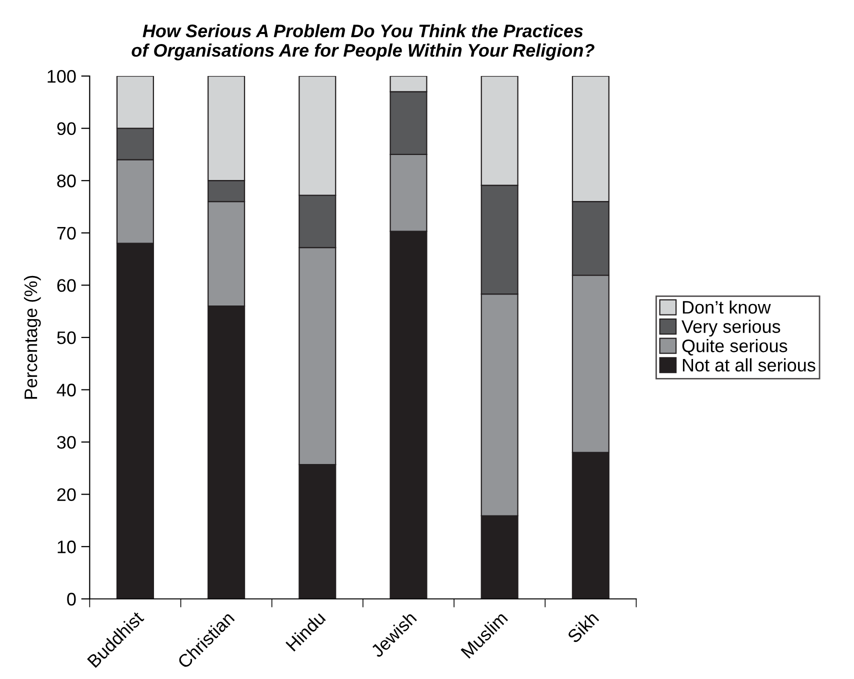  I want to click on legend-label: Not at all serious, so click(749, 365).